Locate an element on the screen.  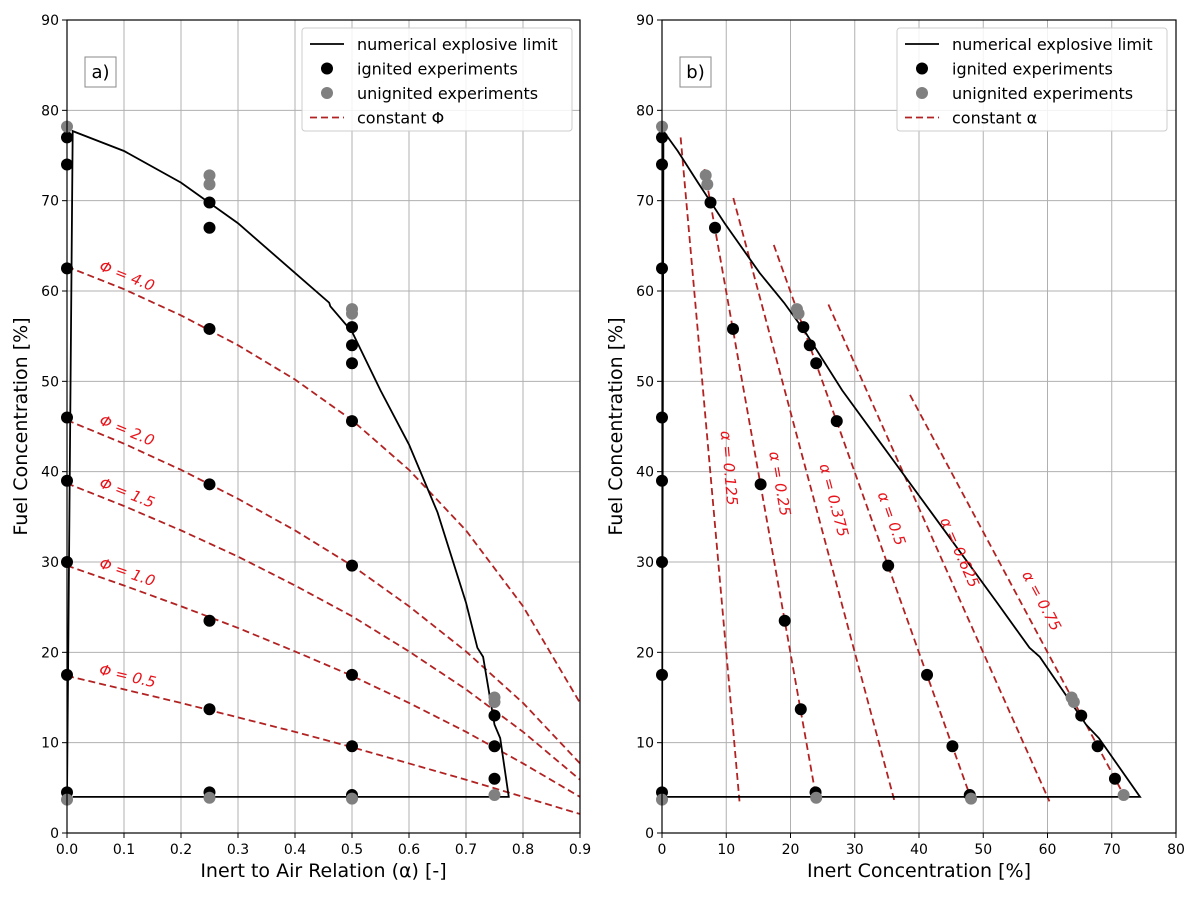
x-tick-label: 30 is located at coordinates (855, 850).